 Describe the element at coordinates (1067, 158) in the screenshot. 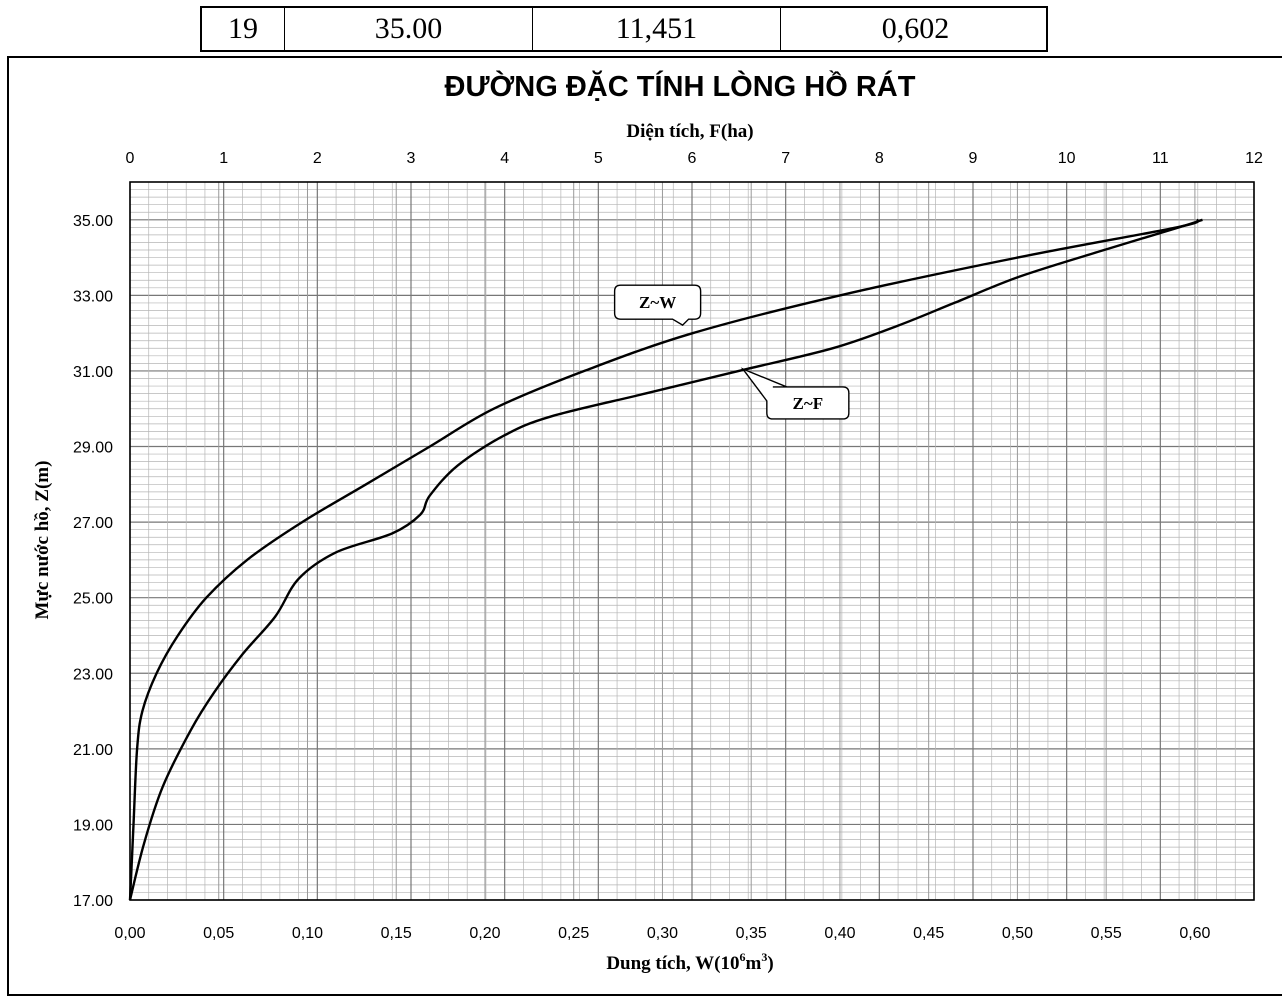

I see `top-tick-label: 10` at that location.